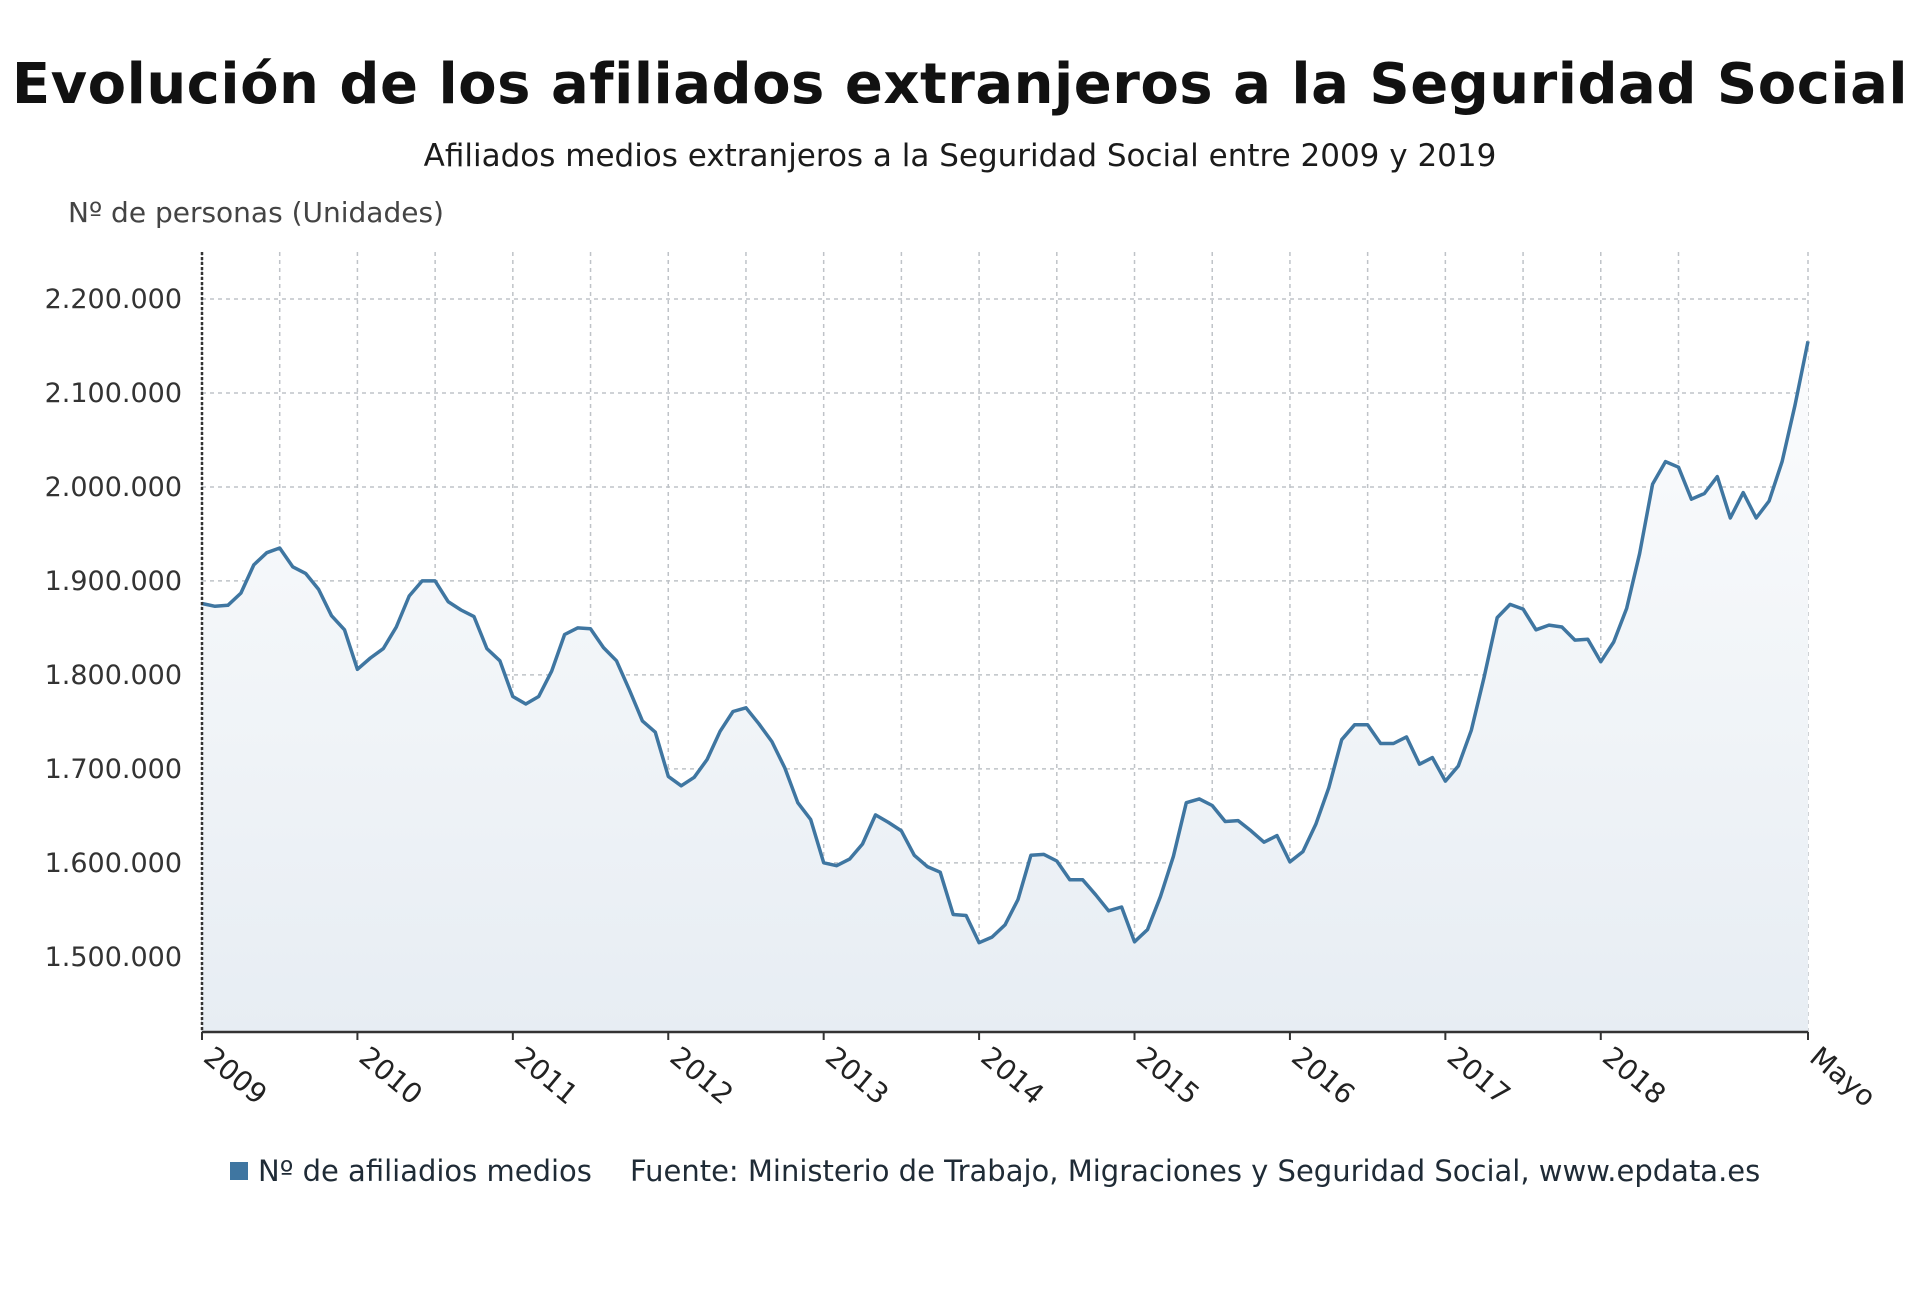 This screenshot has width=1920, height=1294. Describe the element at coordinates (1168, 1075) in the screenshot. I see `x-tick-label: 2015` at that location.